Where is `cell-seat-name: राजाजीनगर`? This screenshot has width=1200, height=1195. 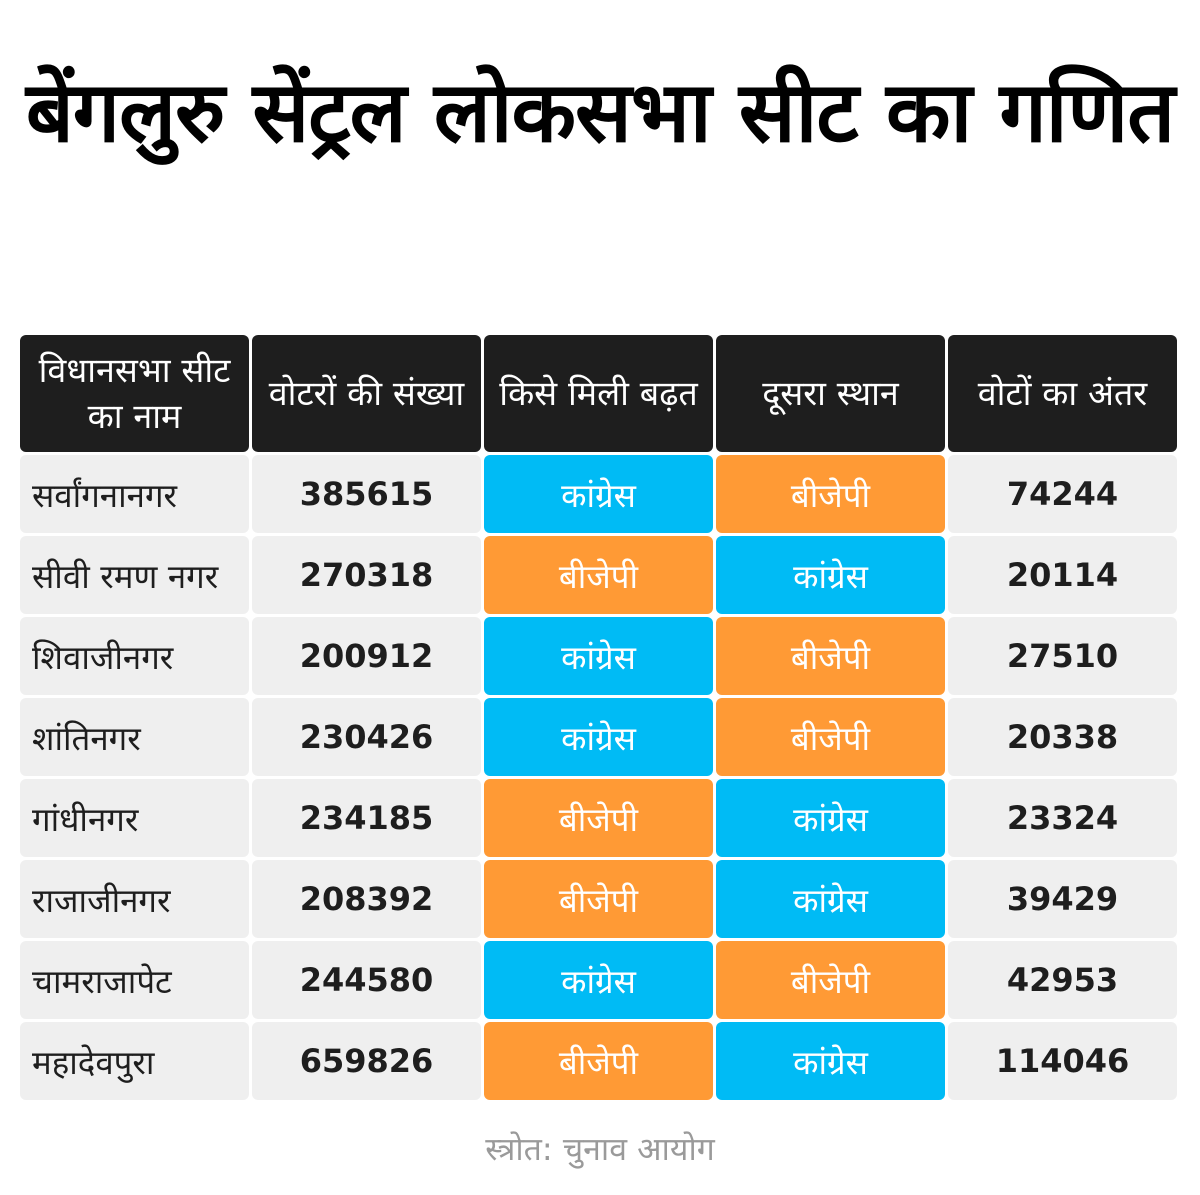
cell-seat-name: राजाजीनगर is located at coordinates (134, 899).